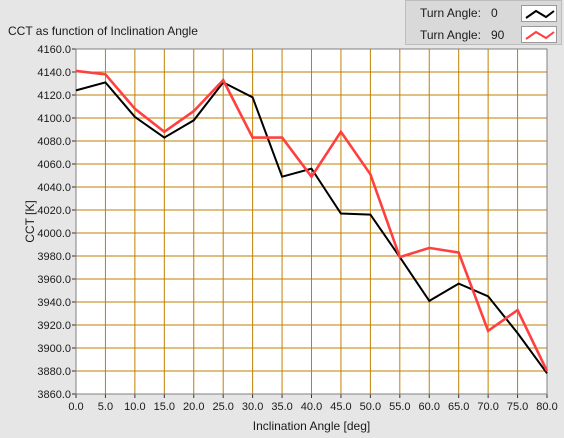 This screenshot has width=564, height=438. Describe the element at coordinates (75, 407) in the screenshot. I see `x-tick-label: 0.0` at that location.